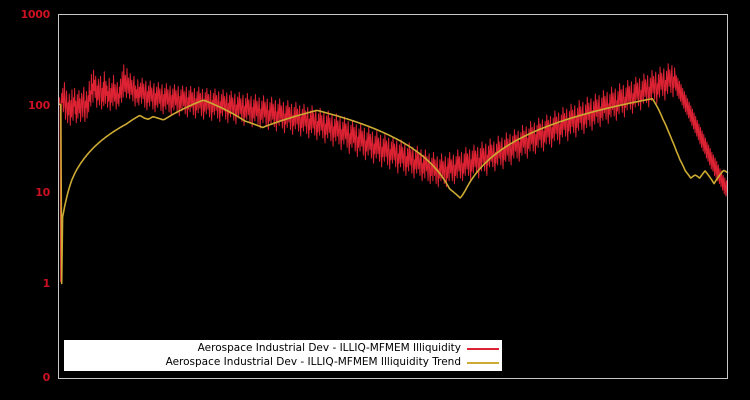 The image size is (750, 400). Describe the element at coordinates (46, 283) in the screenshot. I see `ytick-label-1: 1` at that location.